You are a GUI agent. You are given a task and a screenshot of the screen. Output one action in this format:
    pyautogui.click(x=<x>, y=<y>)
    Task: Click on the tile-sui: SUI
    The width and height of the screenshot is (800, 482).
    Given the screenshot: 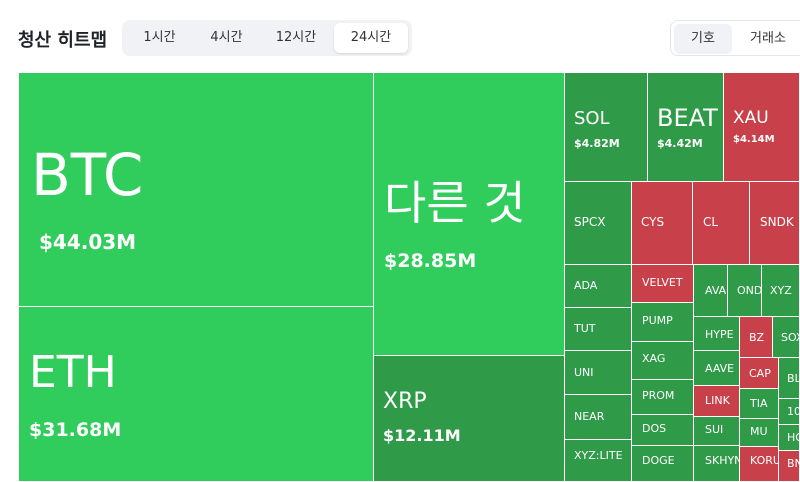 What is the action you would take?
    pyautogui.click(x=716, y=431)
    